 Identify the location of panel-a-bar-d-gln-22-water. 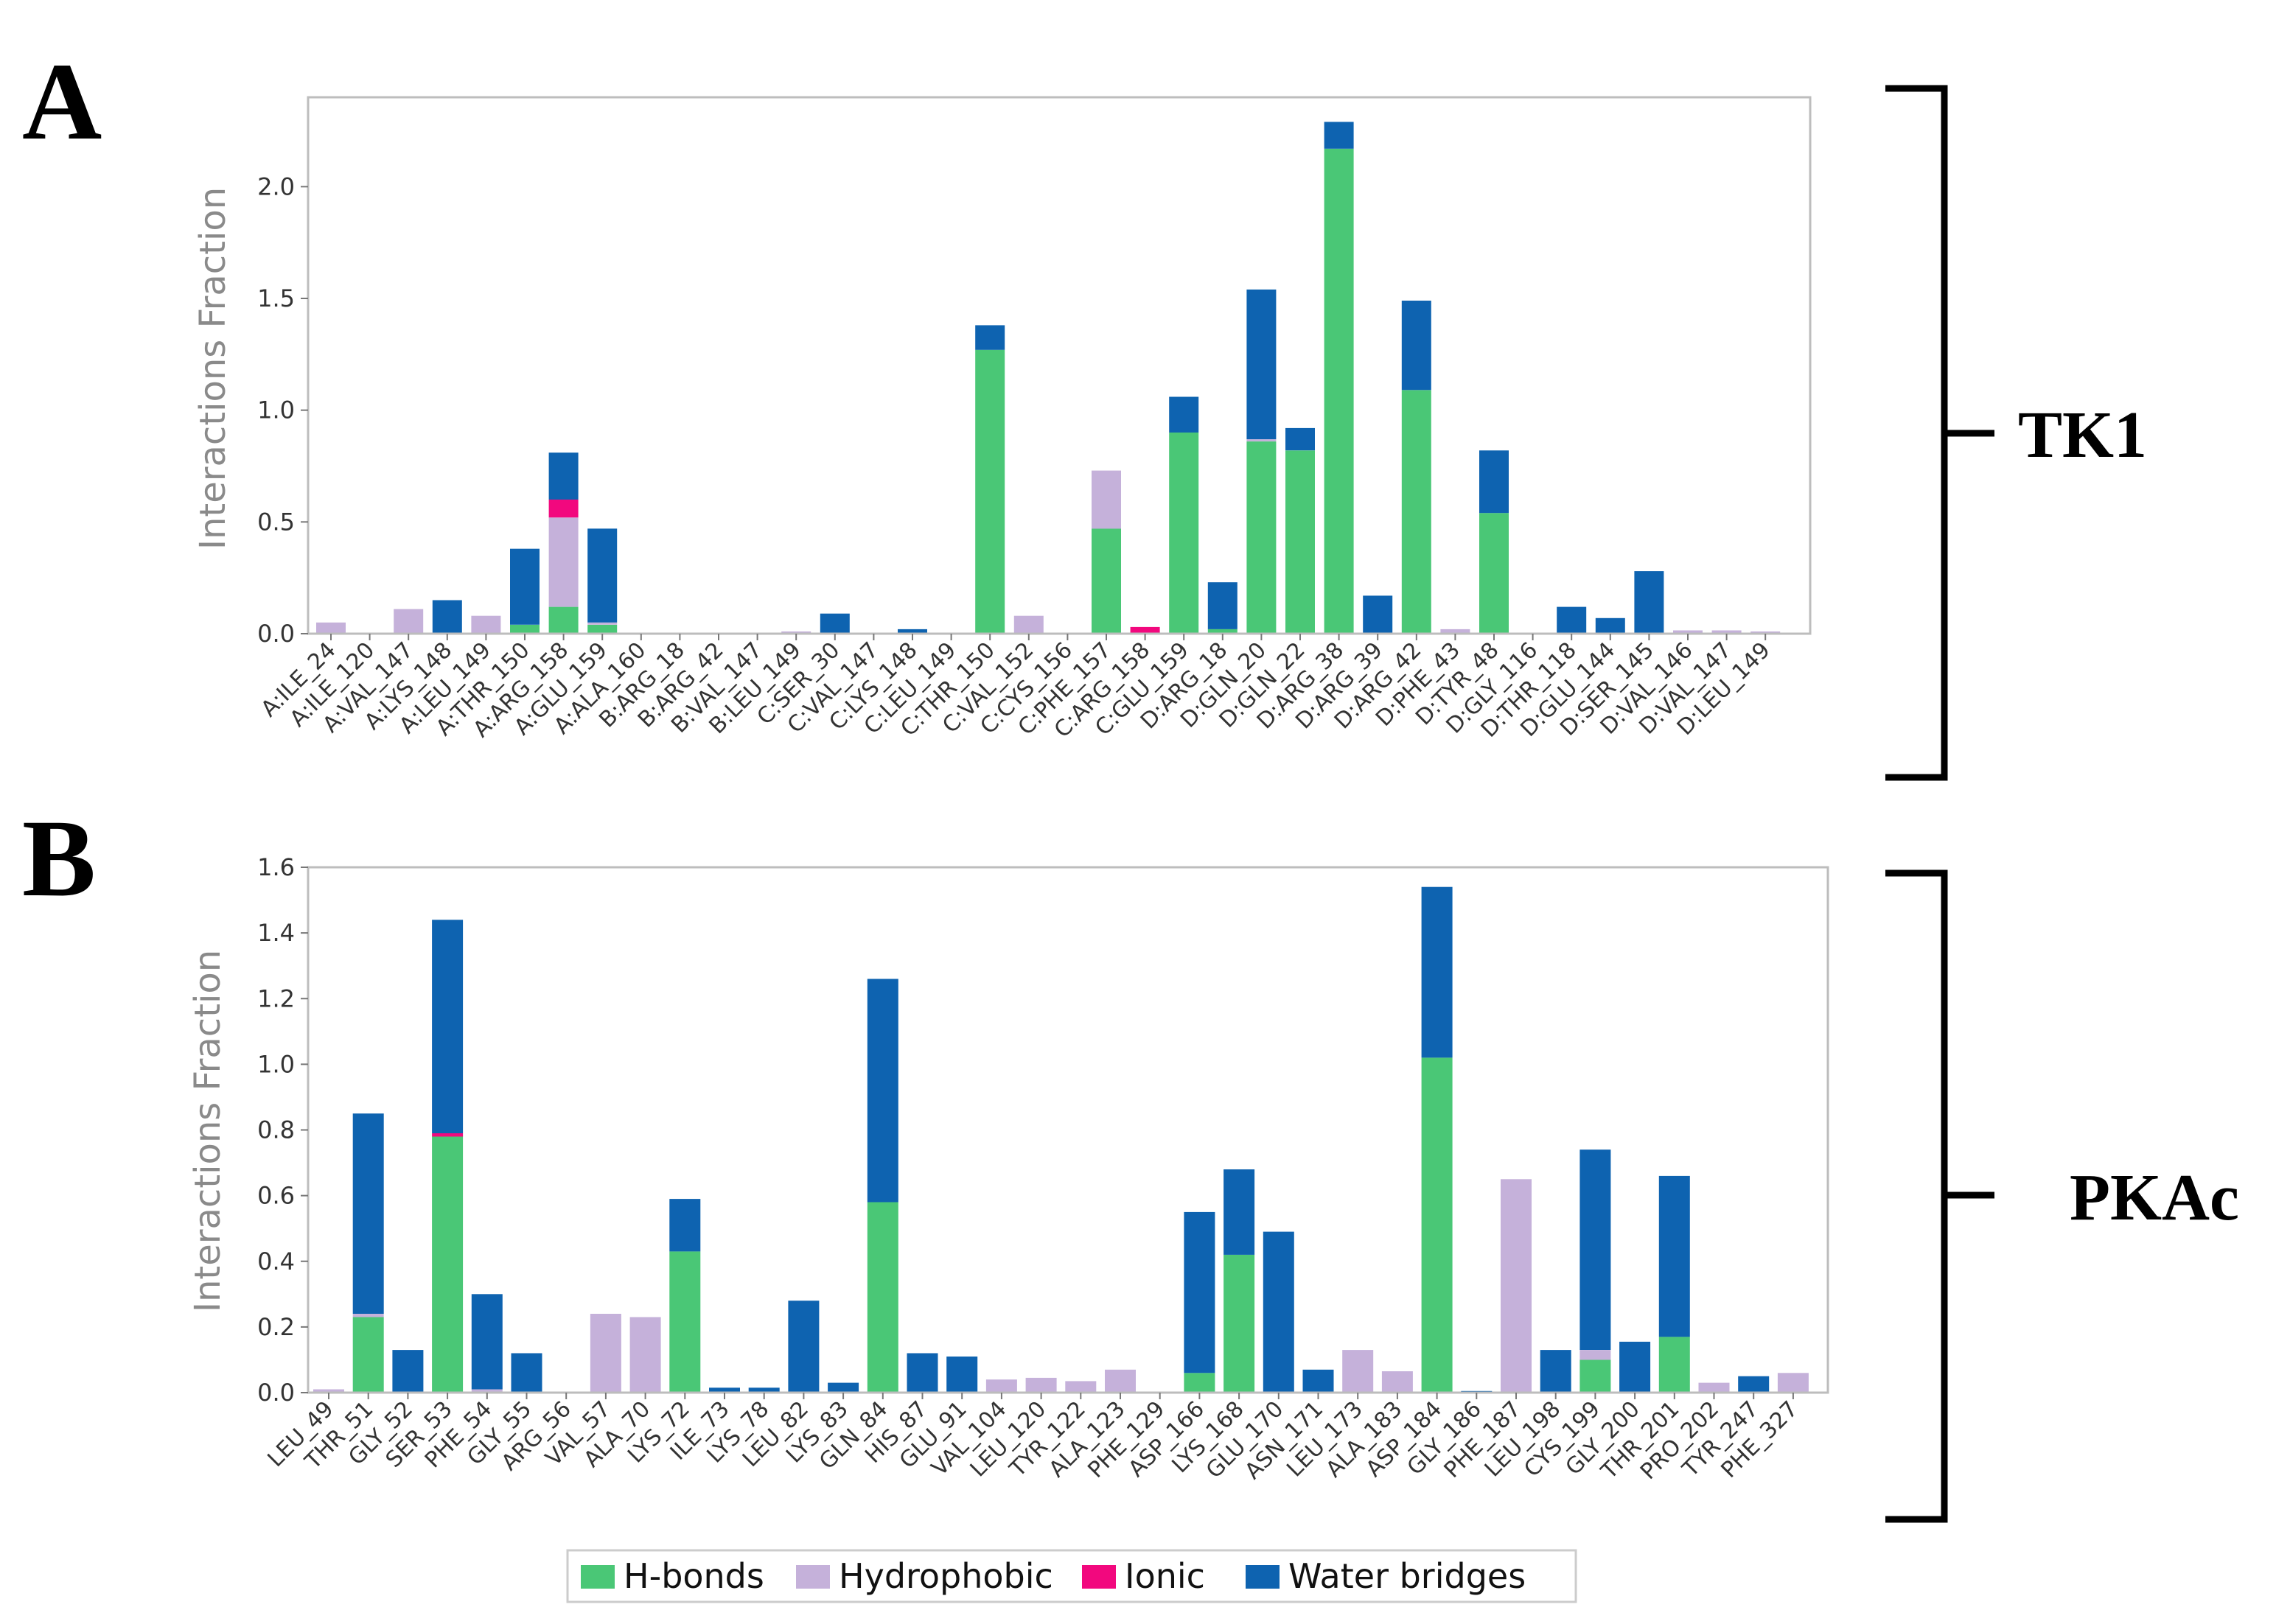
(1300, 439).